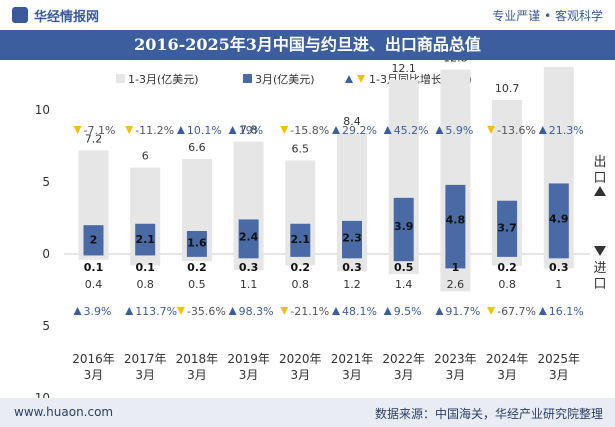  Describe the element at coordinates (154, 130) in the screenshot. I see `export-growth-label: -11.2%` at that location.